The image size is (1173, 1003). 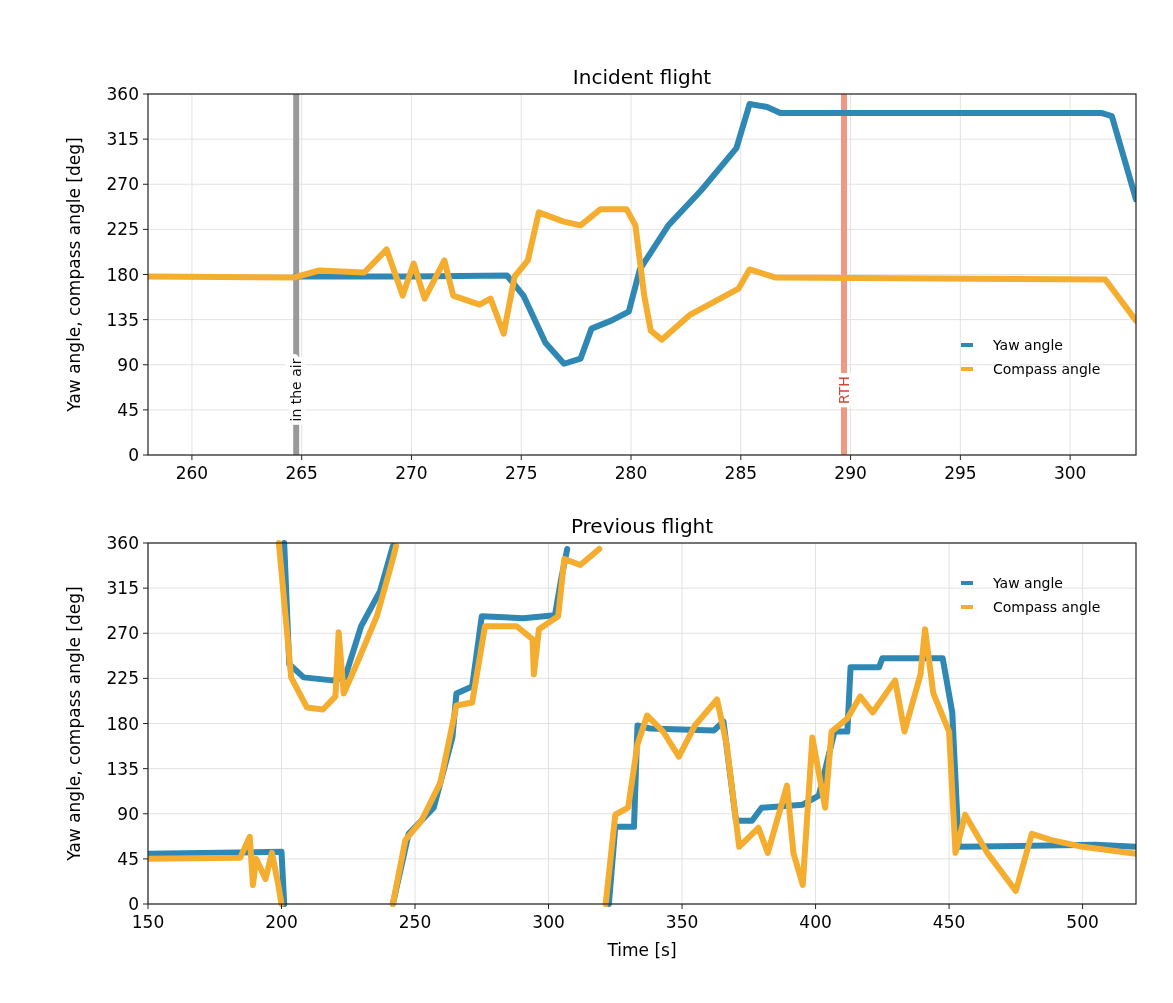 I want to click on x-tick-label: 200, so click(x=281, y=922).